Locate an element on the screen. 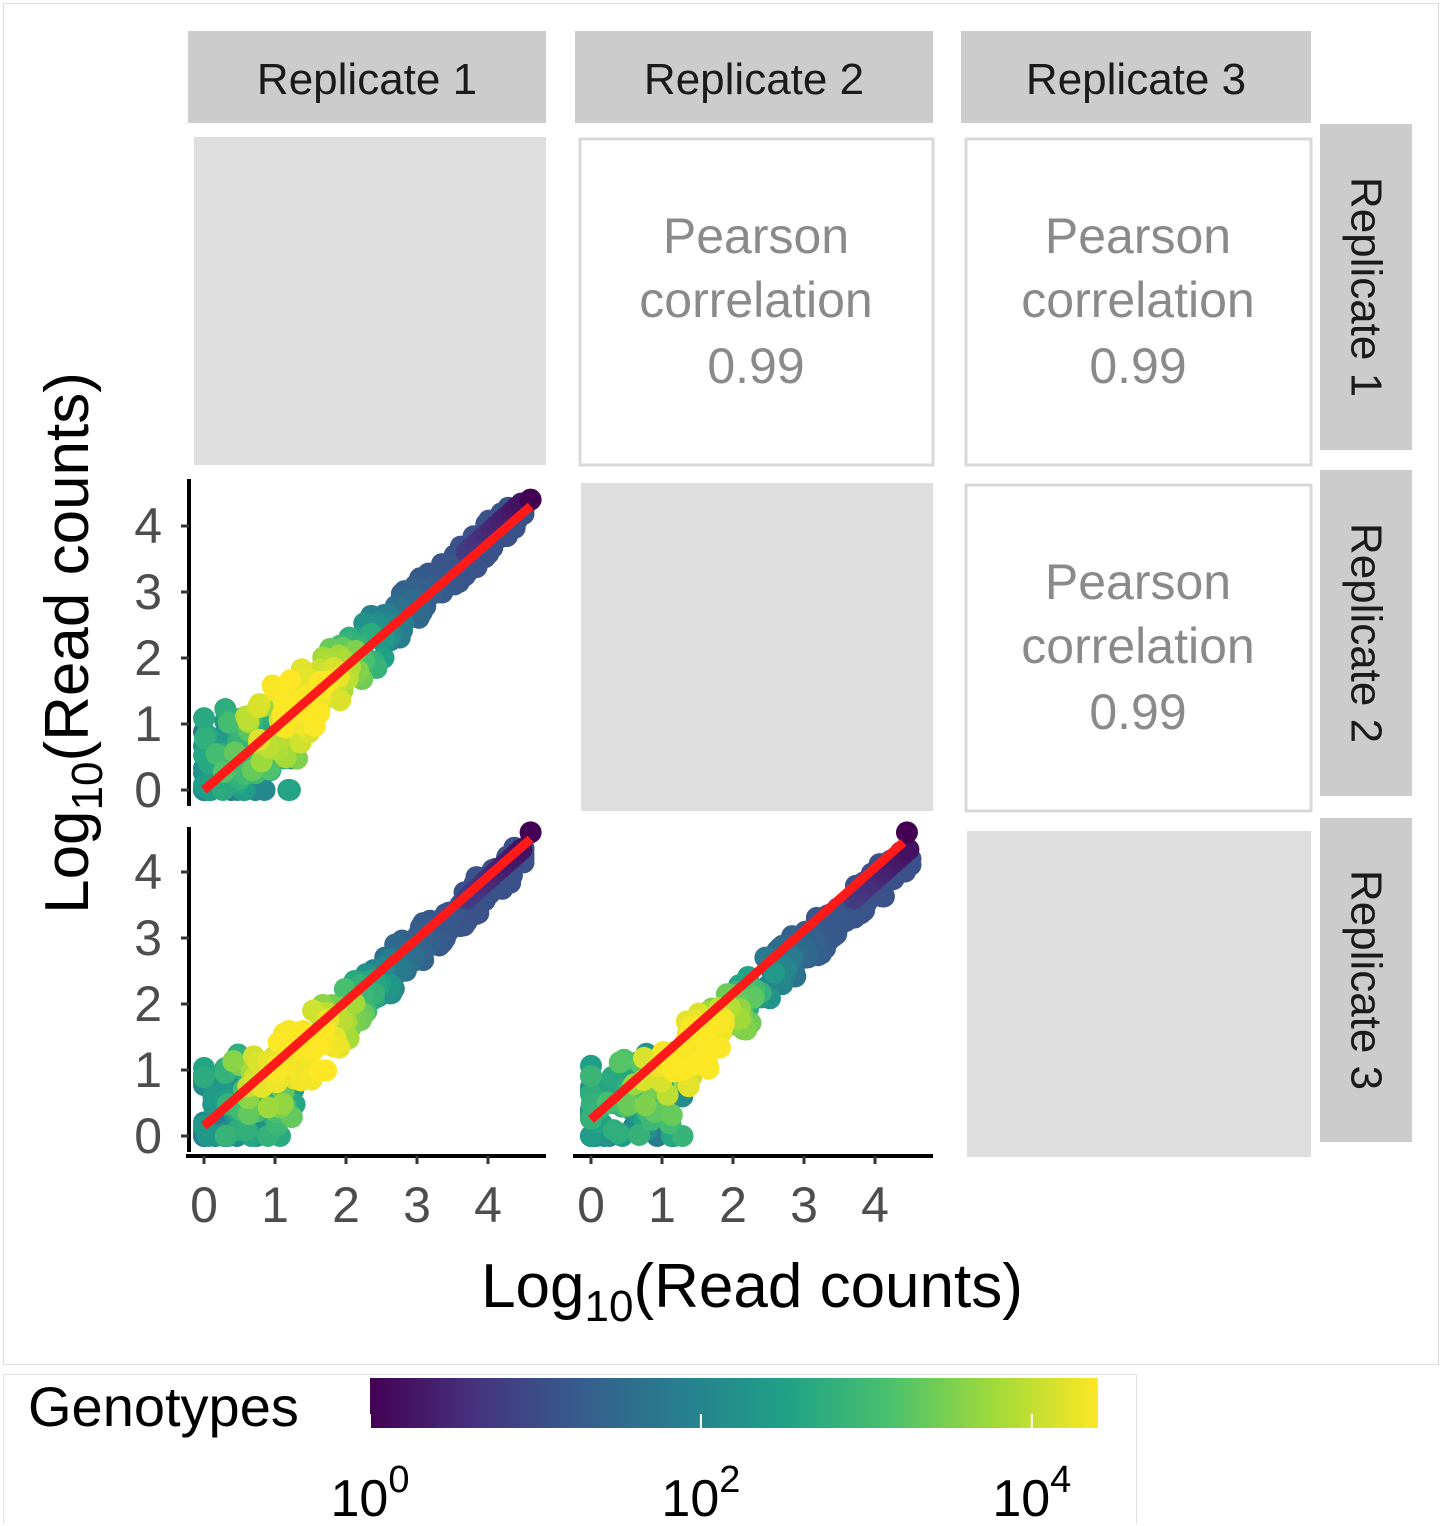  row-strip-label: Replicate 3 is located at coordinates (1366, 980).